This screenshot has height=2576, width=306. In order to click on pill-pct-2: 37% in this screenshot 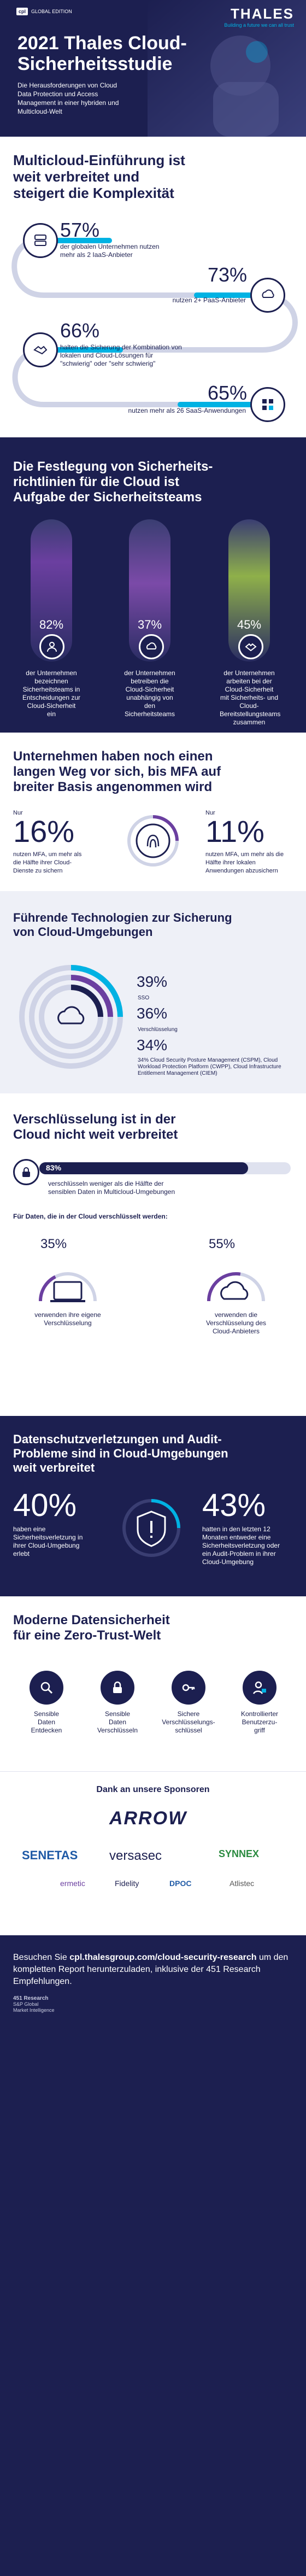, I will do `click(149, 625)`.